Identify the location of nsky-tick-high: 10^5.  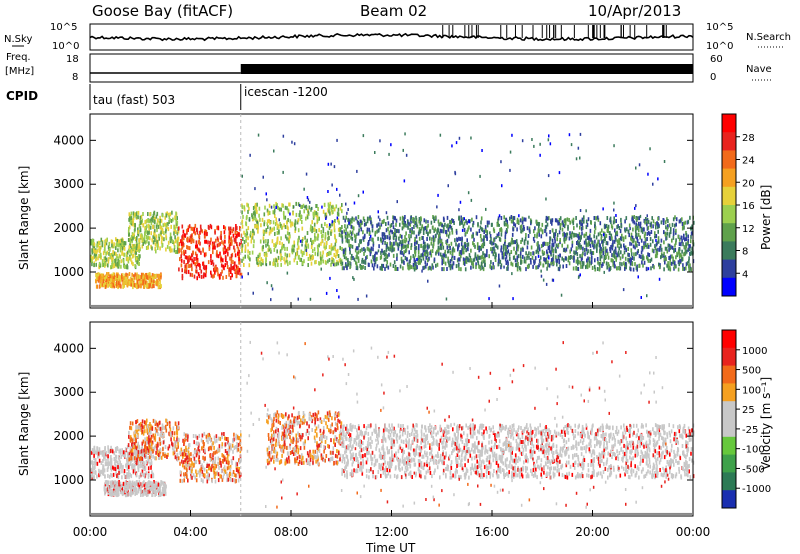
(63, 27).